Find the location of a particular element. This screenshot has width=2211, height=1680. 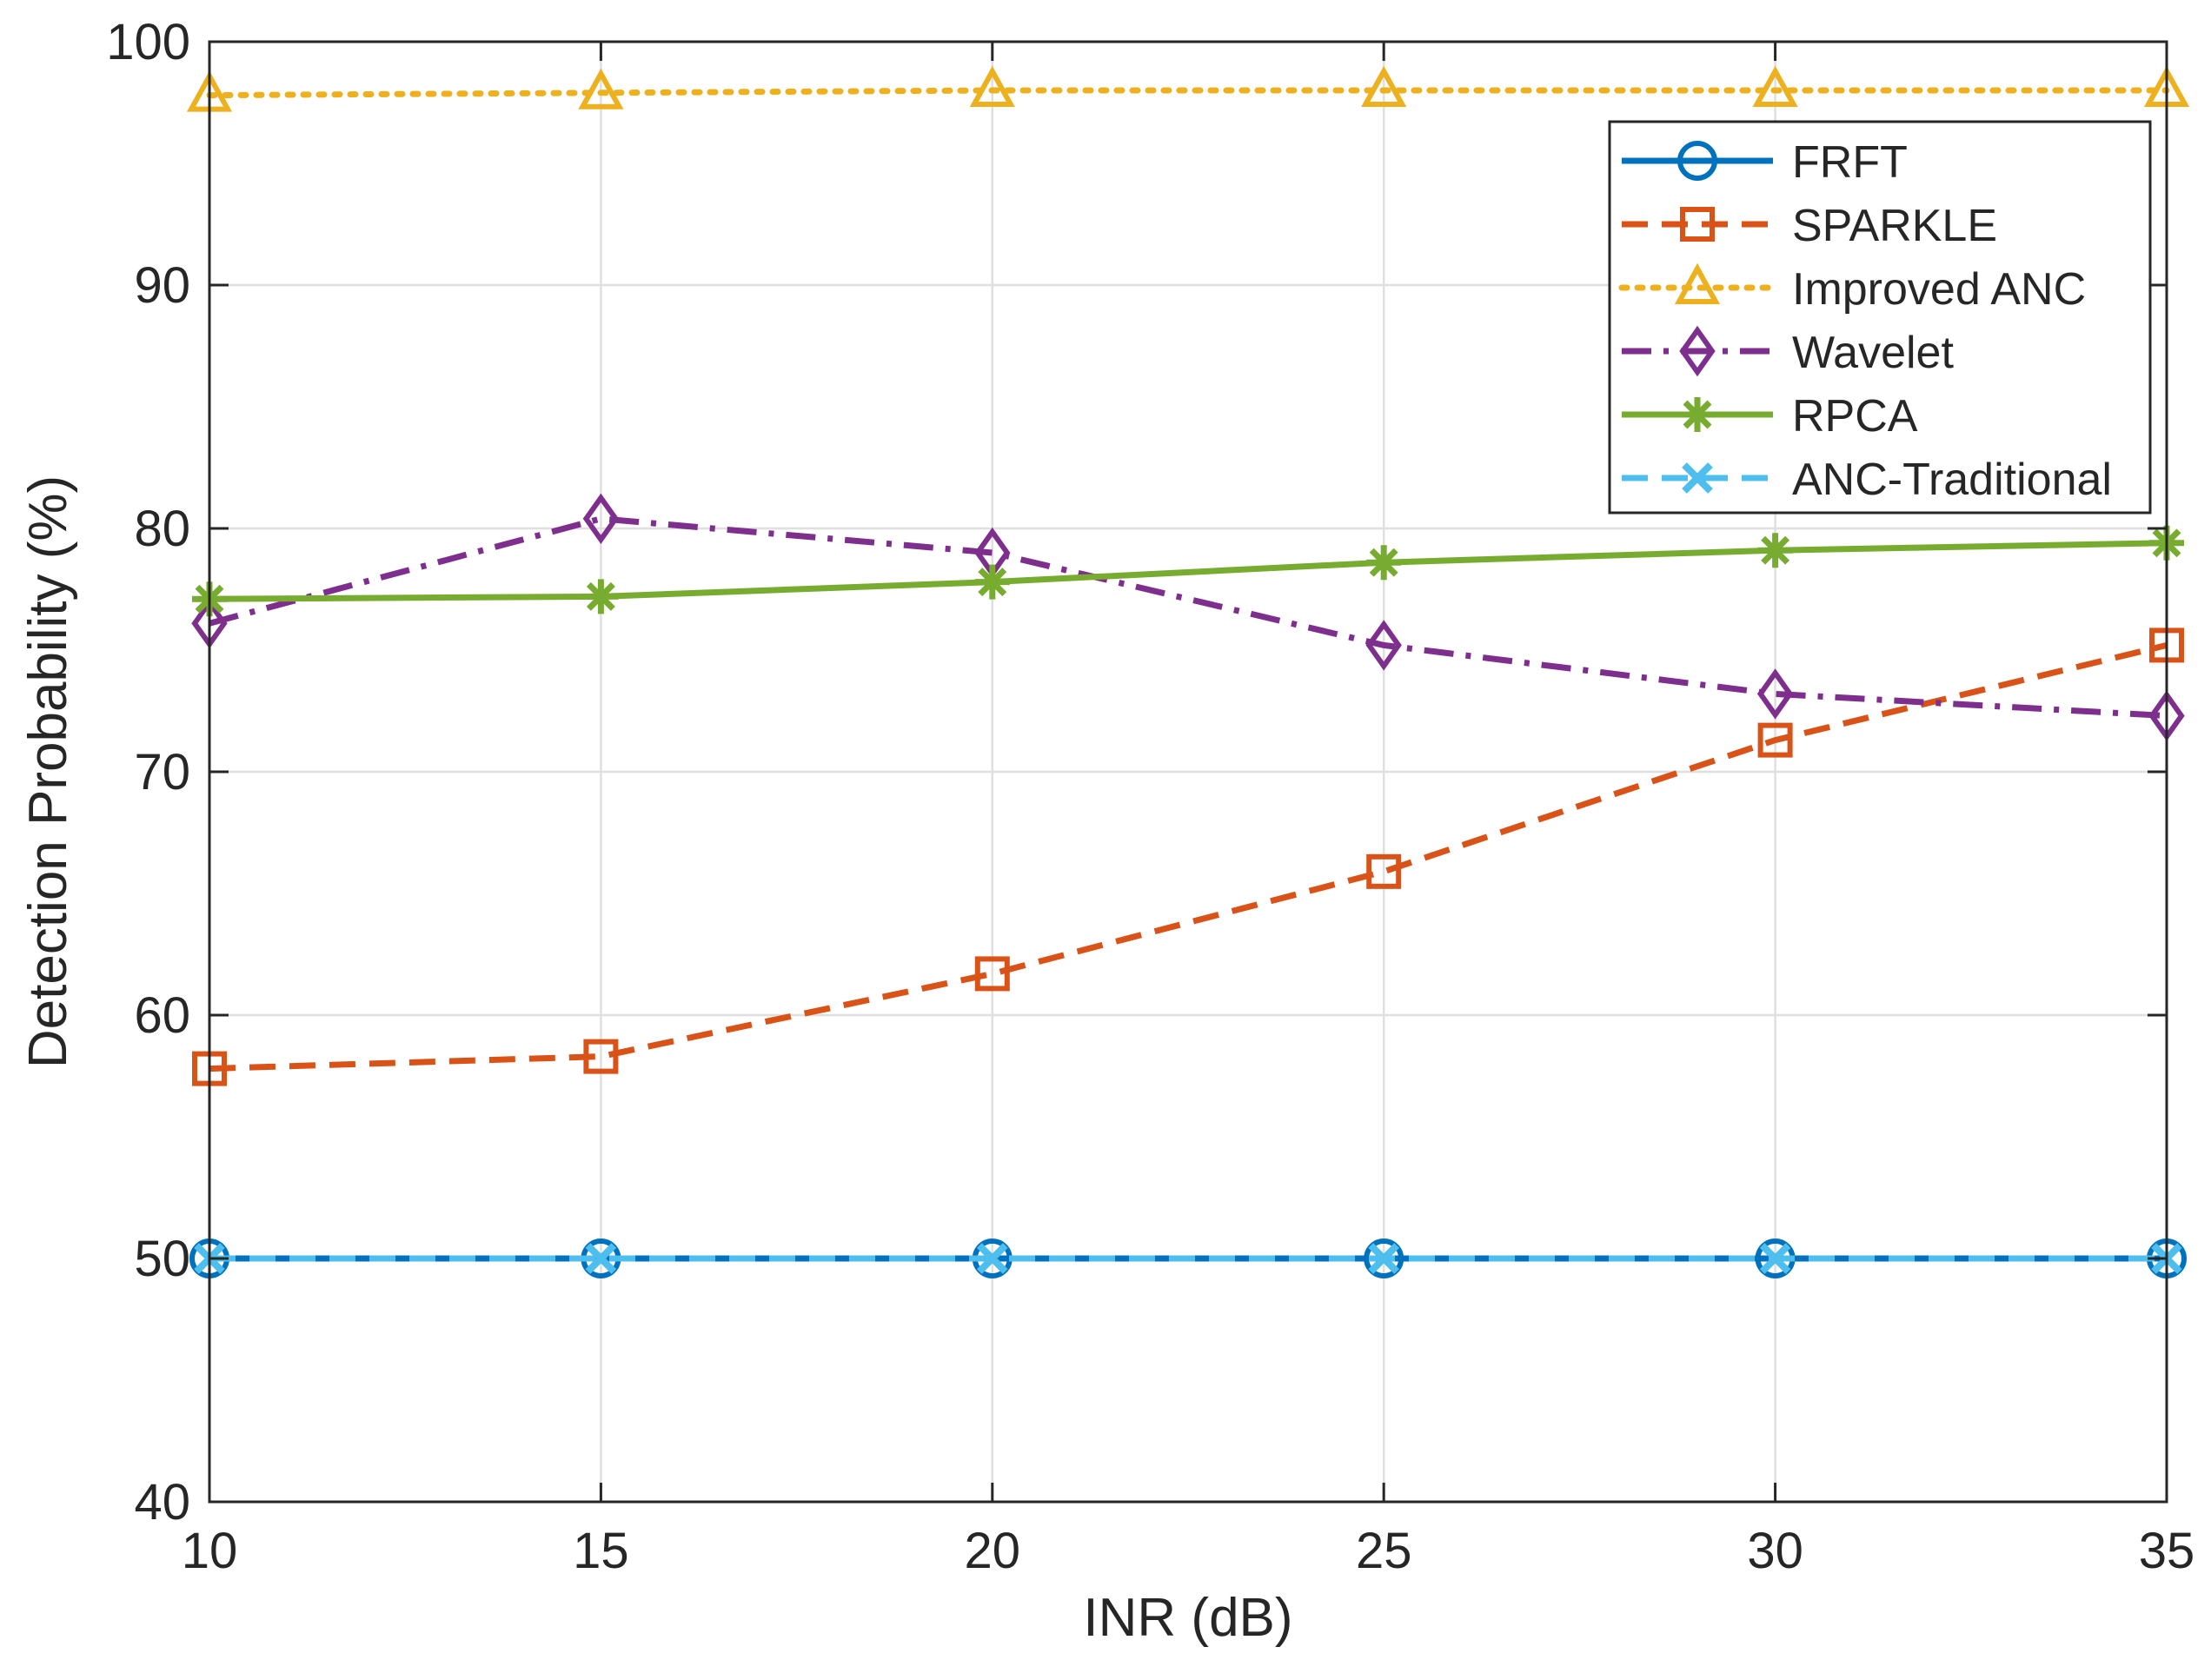

y-tick-label: 70 is located at coordinates (162, 772).